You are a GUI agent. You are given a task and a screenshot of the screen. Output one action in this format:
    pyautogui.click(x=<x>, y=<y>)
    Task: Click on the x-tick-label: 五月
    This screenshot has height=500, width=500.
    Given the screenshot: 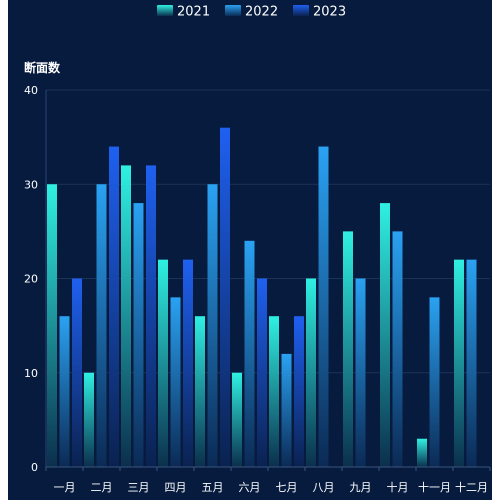 What is the action you would take?
    pyautogui.click(x=213, y=487)
    